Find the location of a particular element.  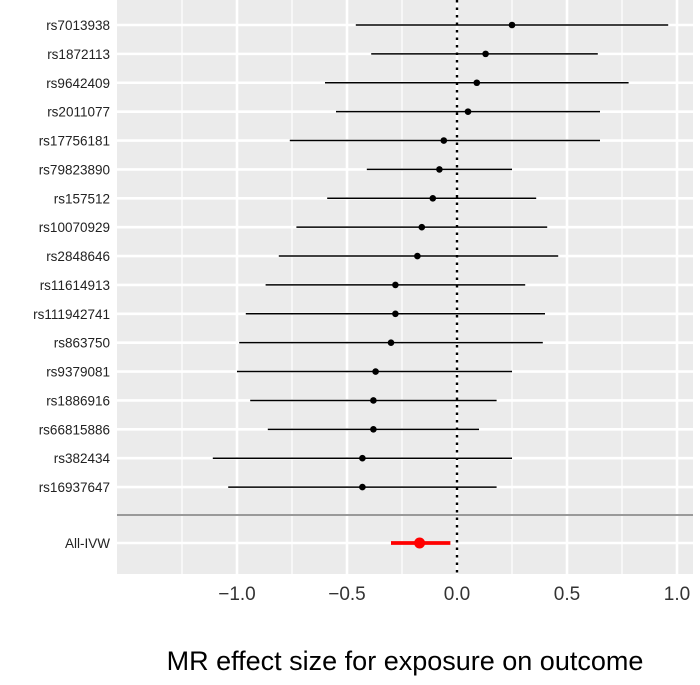

point-estimate-rs7013938 is located at coordinates (512, 25).